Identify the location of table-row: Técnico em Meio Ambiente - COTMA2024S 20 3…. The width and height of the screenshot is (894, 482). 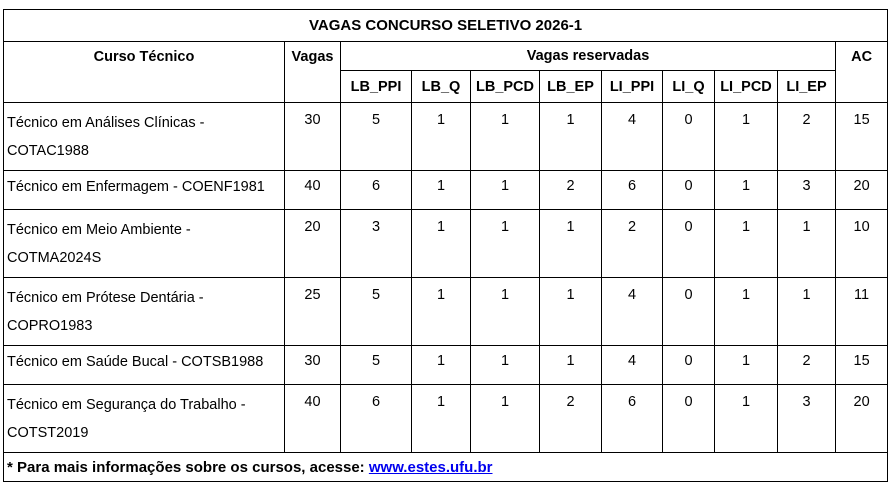
(446, 243).